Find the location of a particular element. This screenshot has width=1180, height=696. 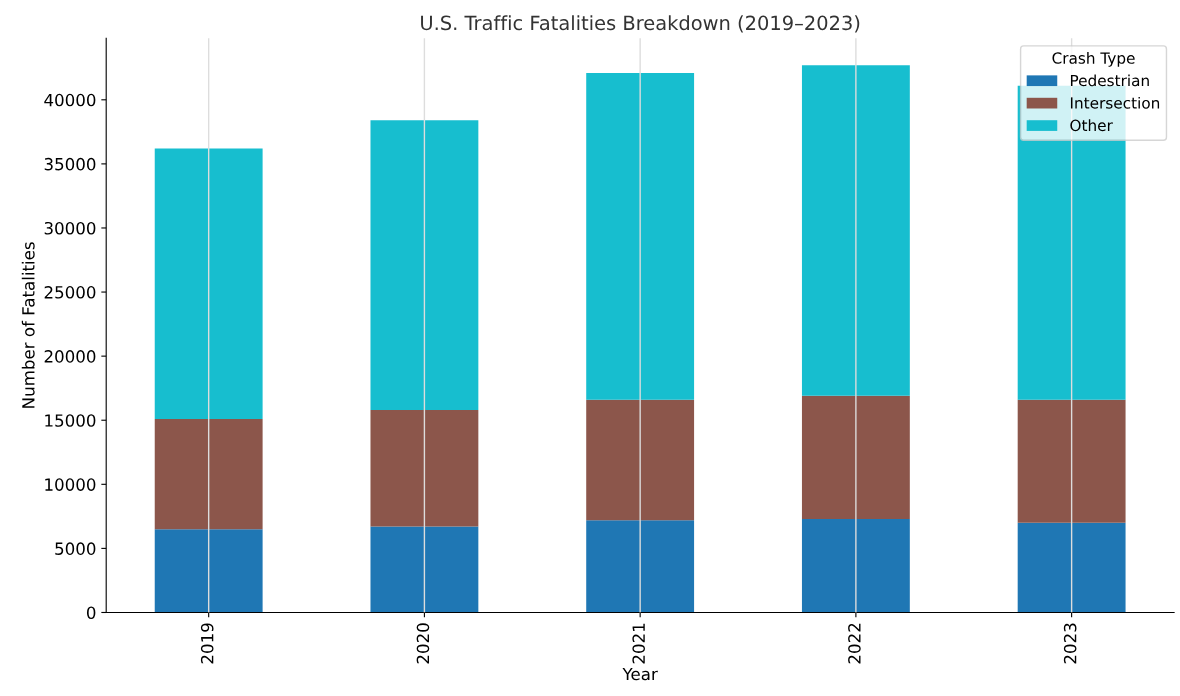

y-tick-label: 35000 is located at coordinates (70, 164).